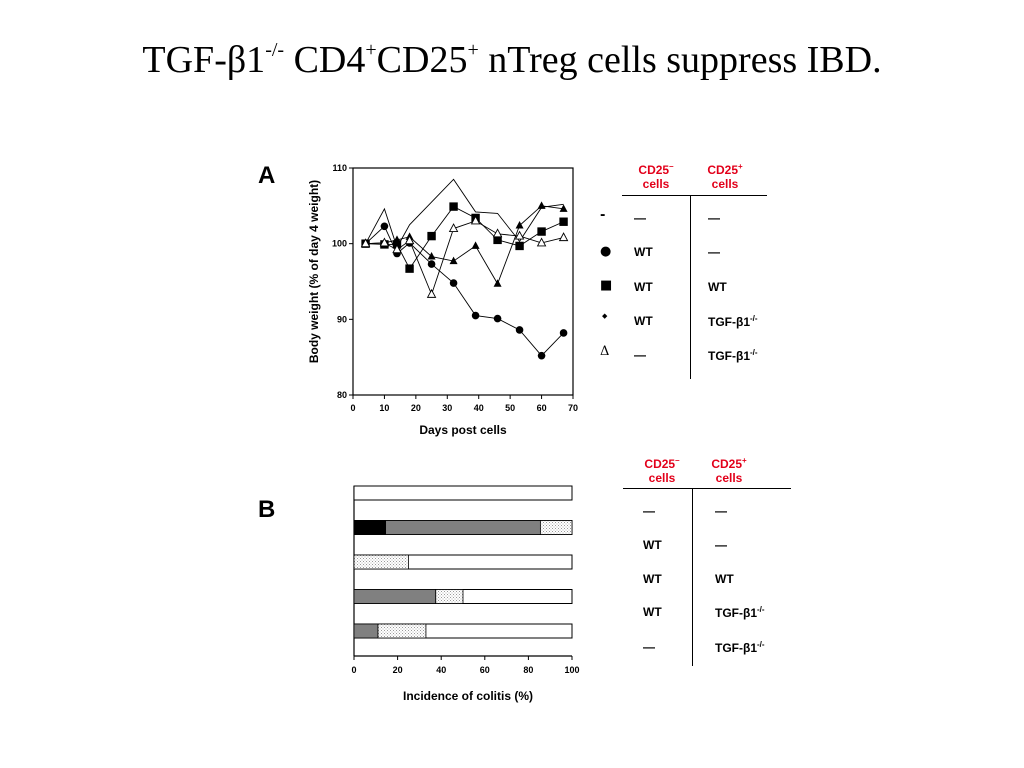 This screenshot has height=768, width=1024. Describe the element at coordinates (371, 50) in the screenshot. I see `title-superscript-2: +` at that location.